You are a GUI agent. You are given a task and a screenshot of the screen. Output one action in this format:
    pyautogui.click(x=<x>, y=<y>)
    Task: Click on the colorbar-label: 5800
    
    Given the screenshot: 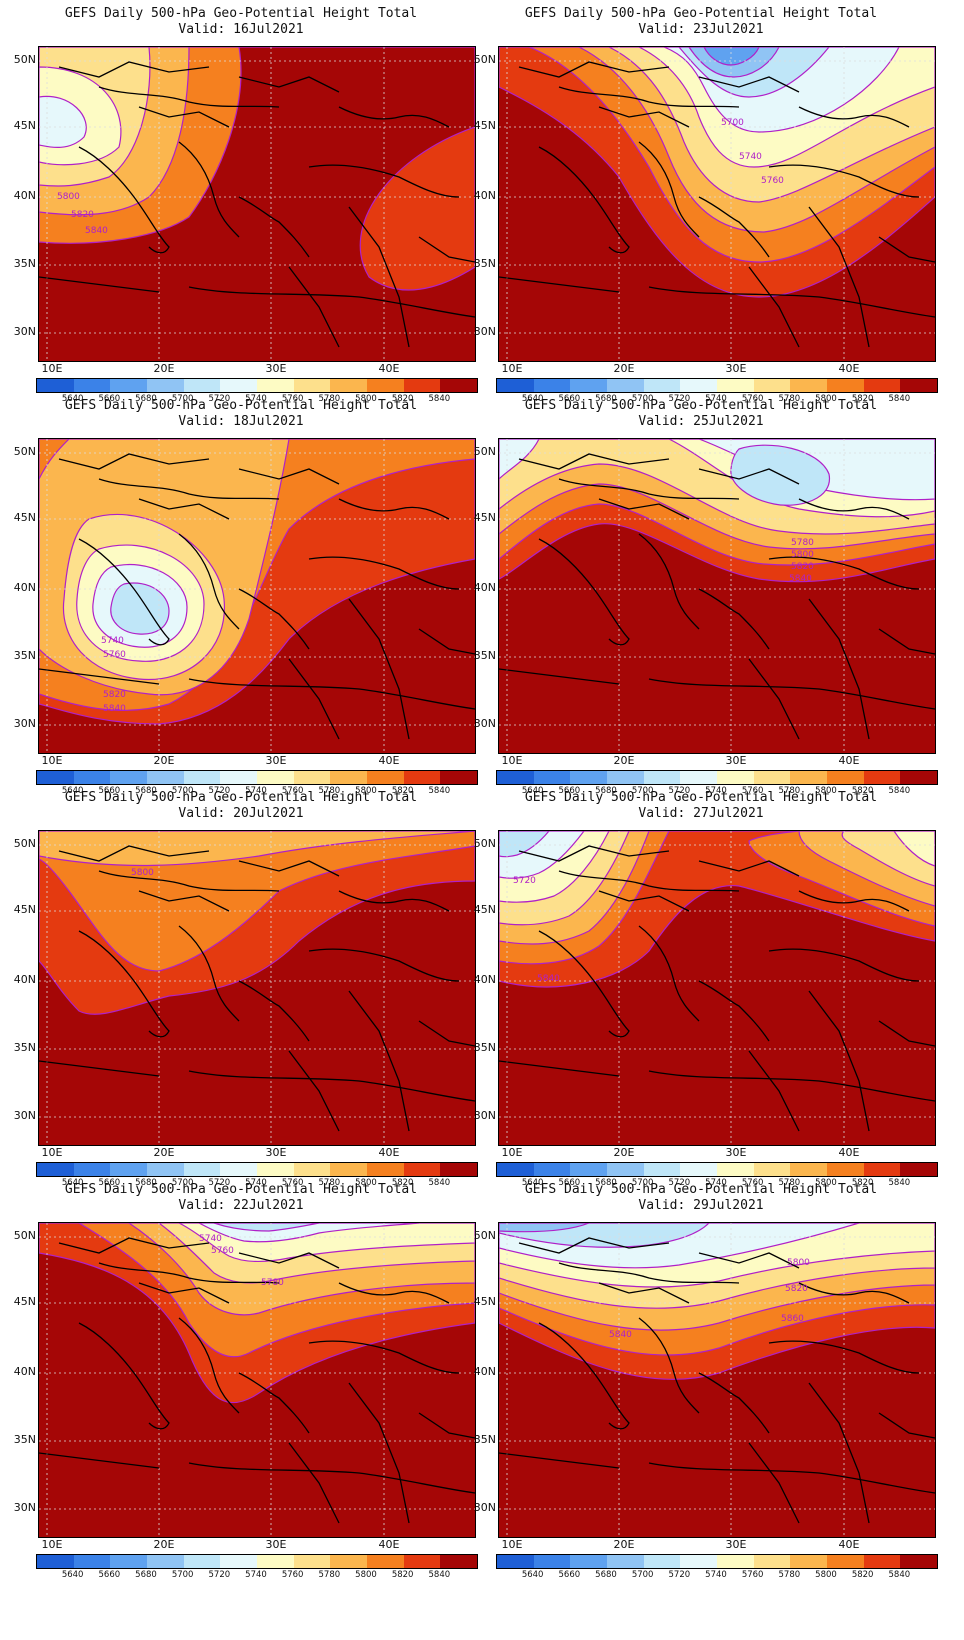 What is the action you would take?
    pyautogui.click(x=366, y=399)
    